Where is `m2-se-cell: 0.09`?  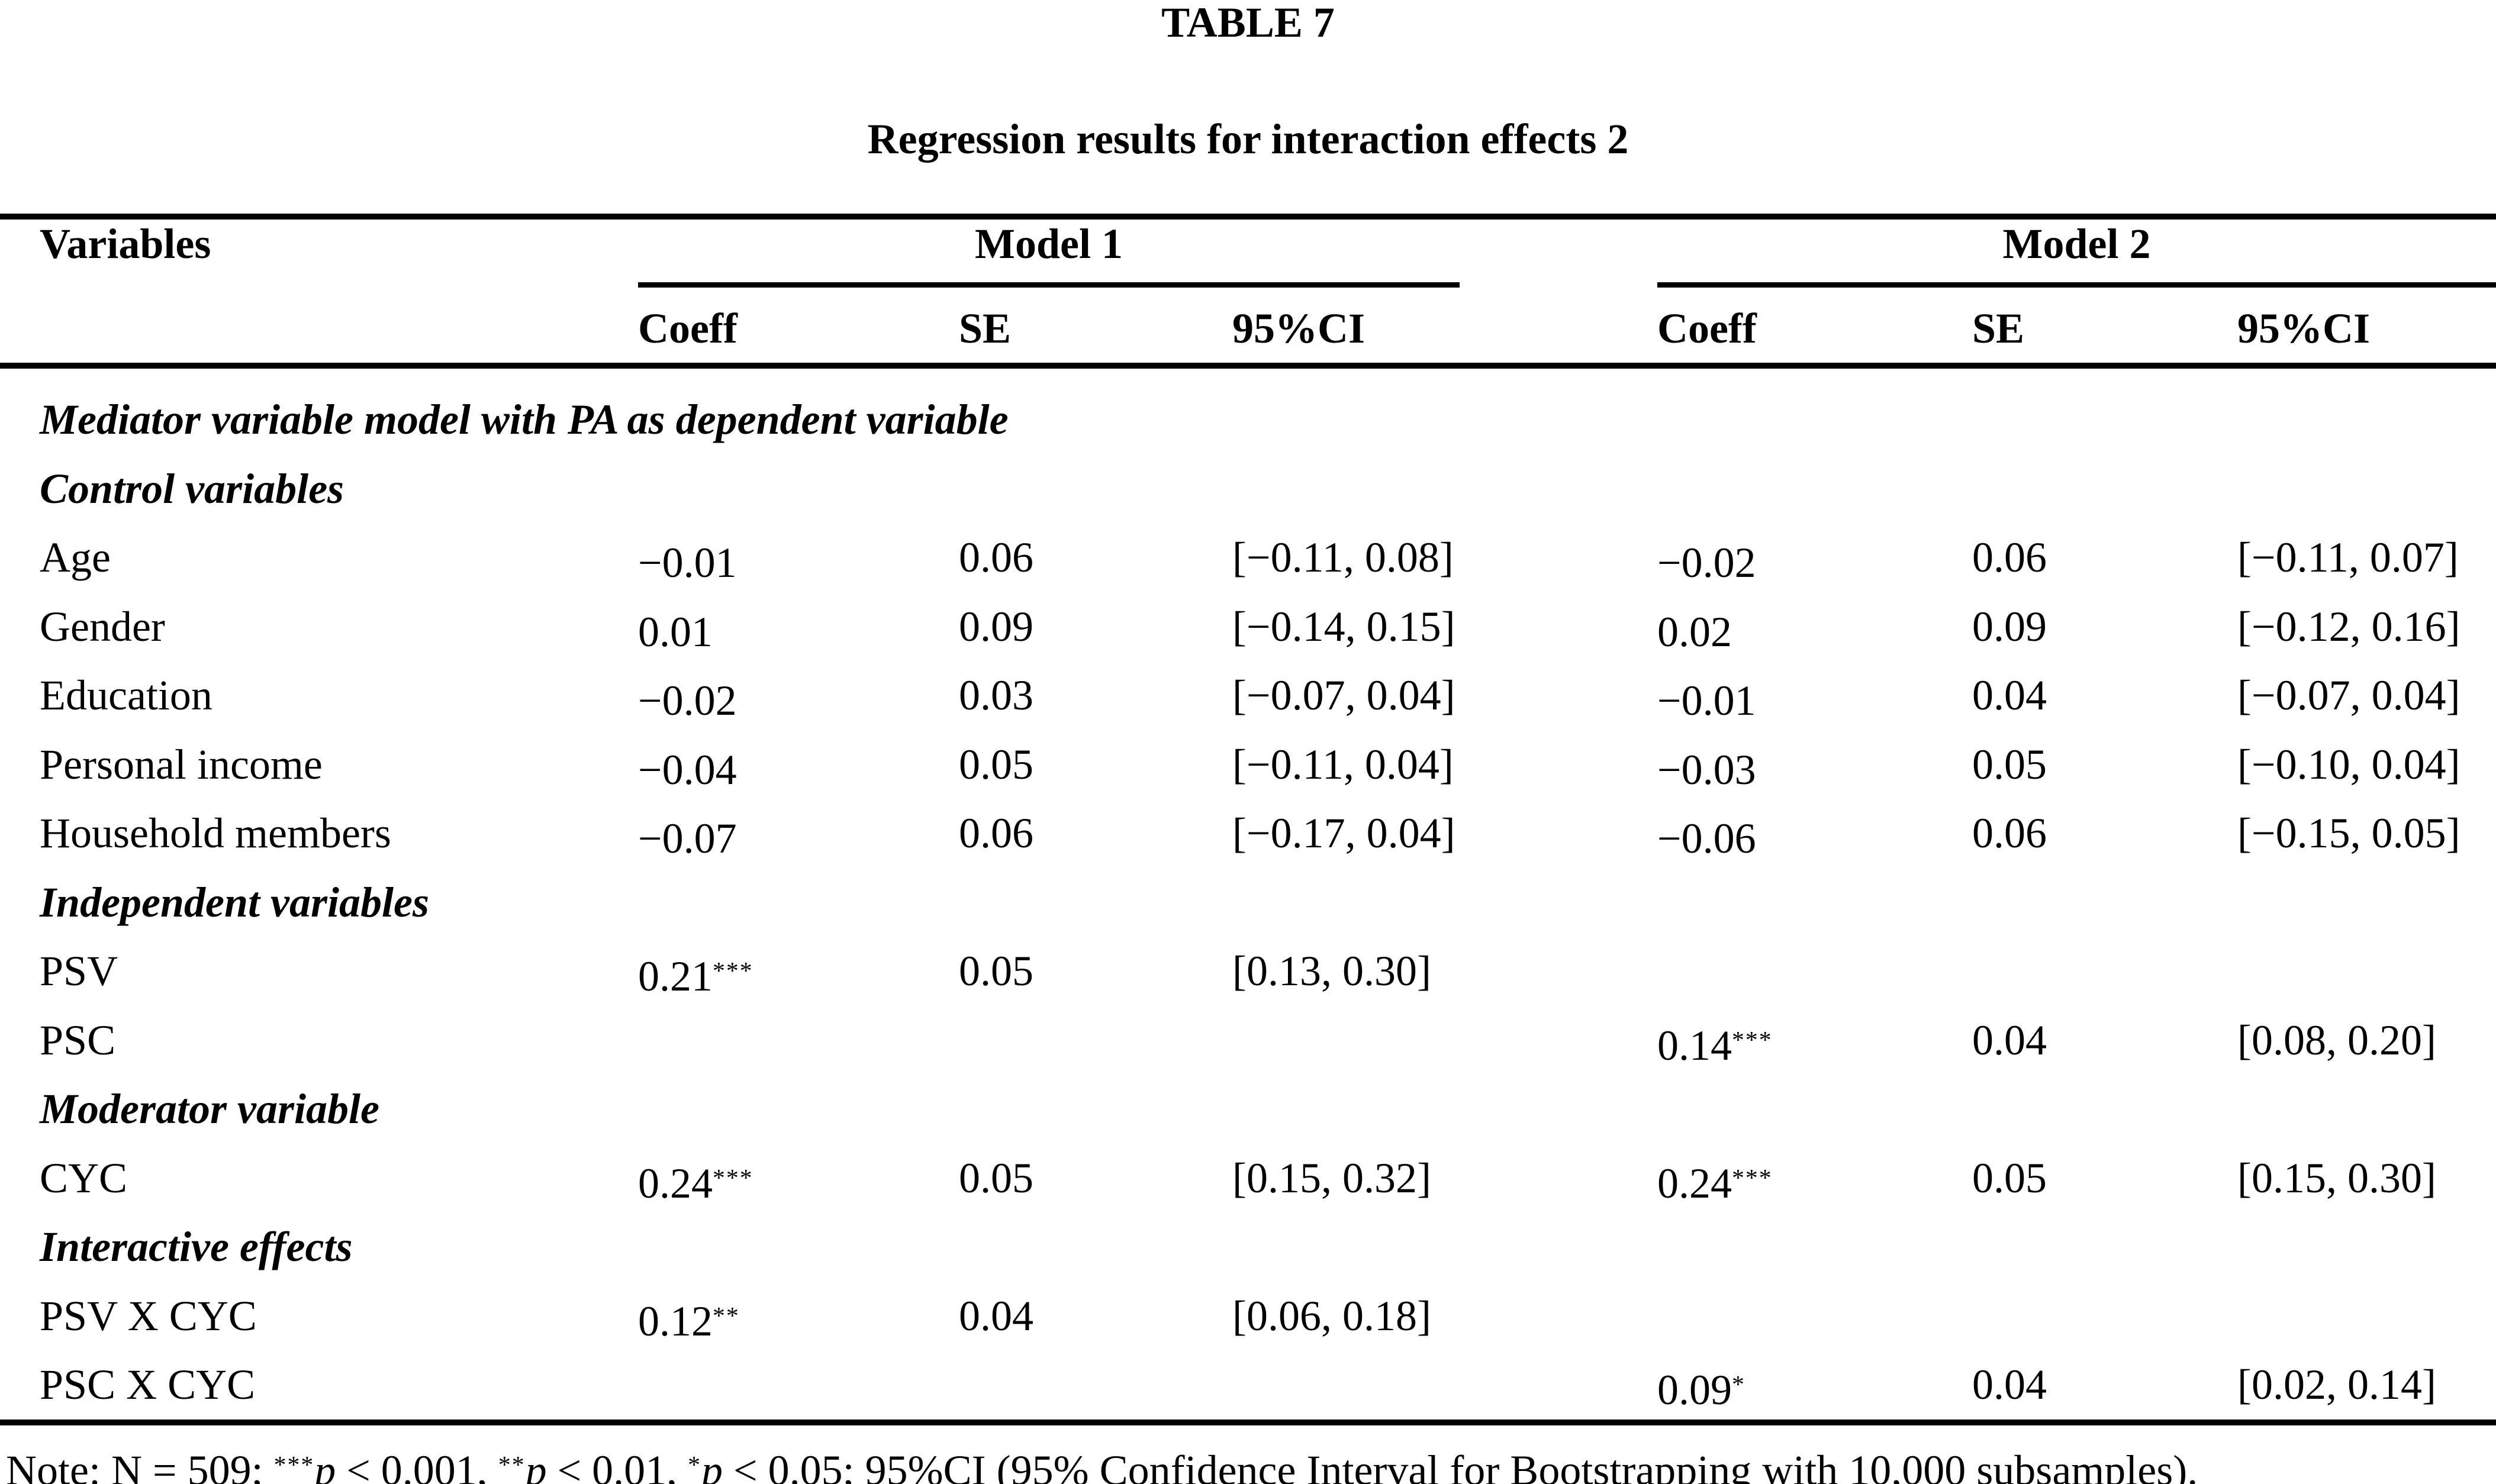
m2-se-cell: 0.09 is located at coordinates (2009, 626).